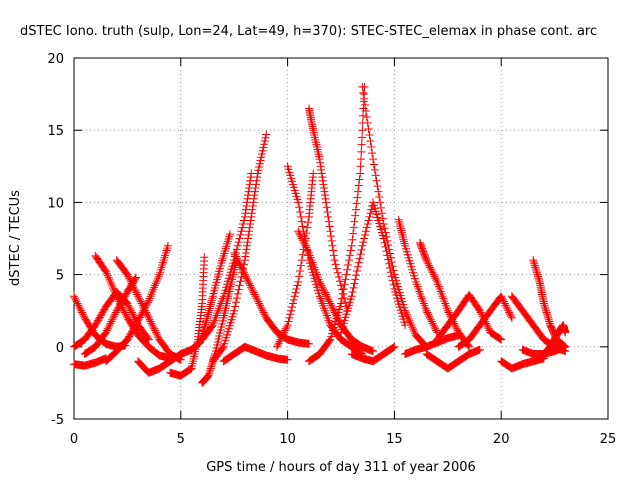 The height and width of the screenshot is (480, 640). What do you see at coordinates (60, 276) in the screenshot?
I see `y-tick-label: 5` at bounding box center [60, 276].